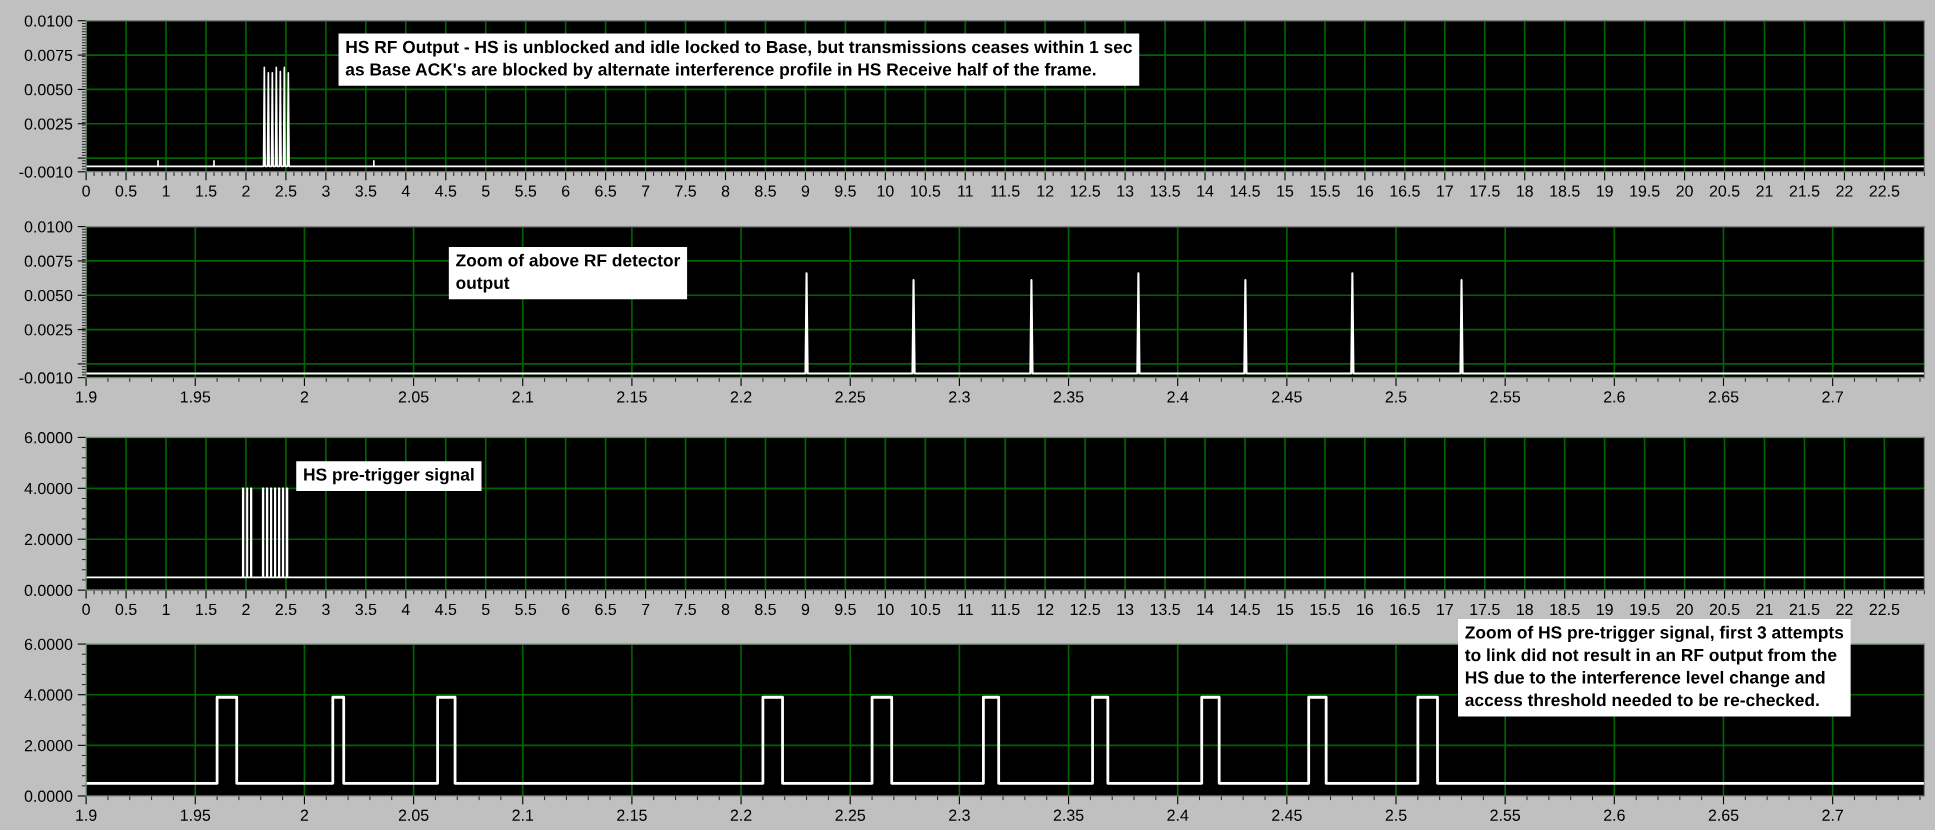  I want to click on x-tick-label: 16.5, so click(1405, 609).